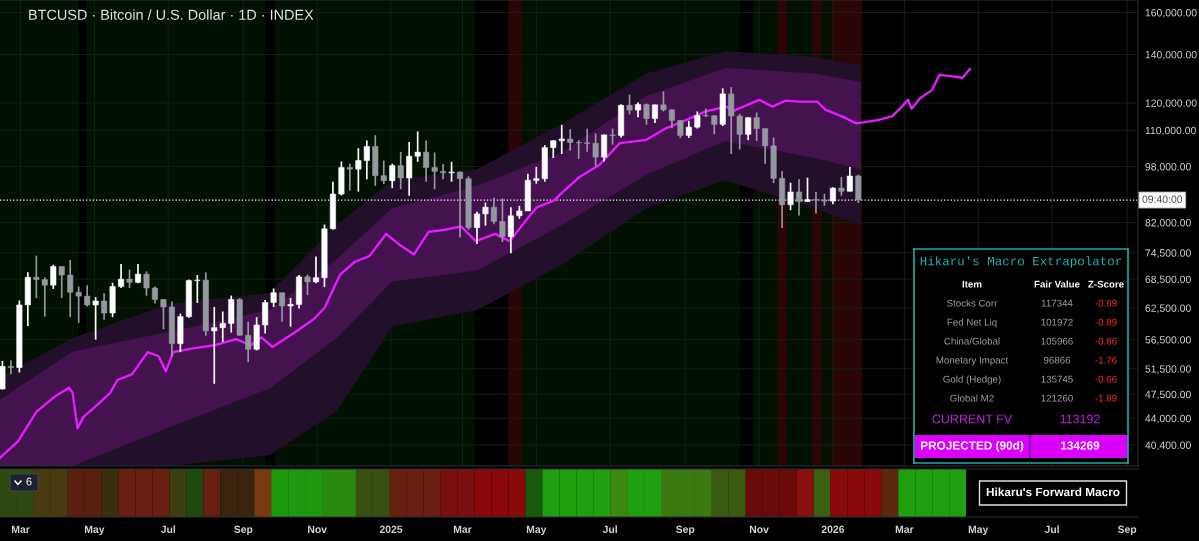 The image size is (1199, 541). What do you see at coordinates (1168, 223) in the screenshot?
I see `y-tick-label: 82,000.00` at bounding box center [1168, 223].